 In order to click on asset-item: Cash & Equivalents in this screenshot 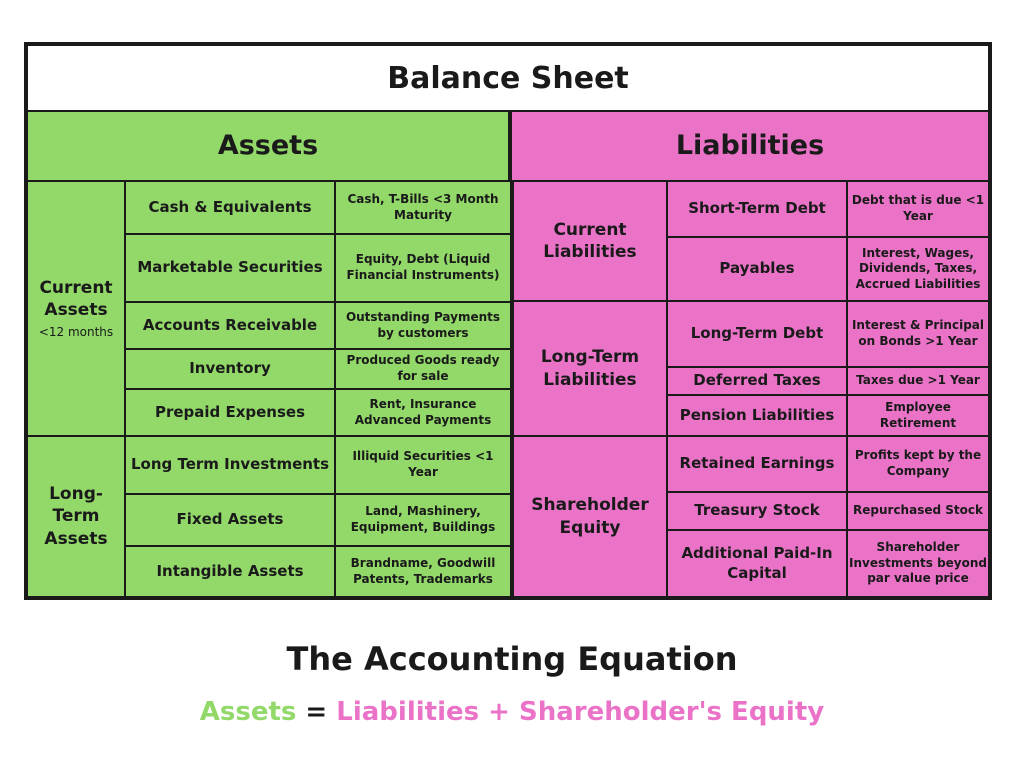, I will do `click(230, 207)`.